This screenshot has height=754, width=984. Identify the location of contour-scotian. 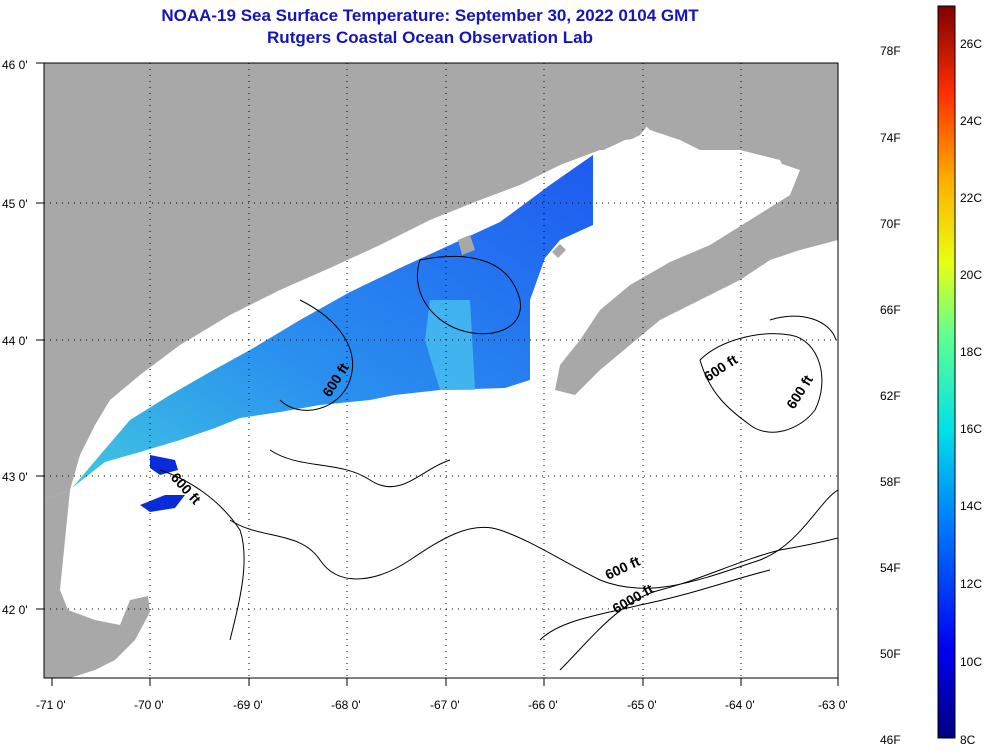
(803, 328).